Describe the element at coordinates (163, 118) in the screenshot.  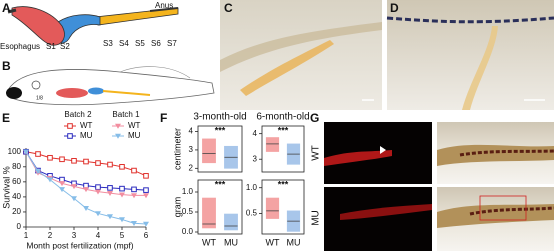
I see `panel-letter: F` at that location.